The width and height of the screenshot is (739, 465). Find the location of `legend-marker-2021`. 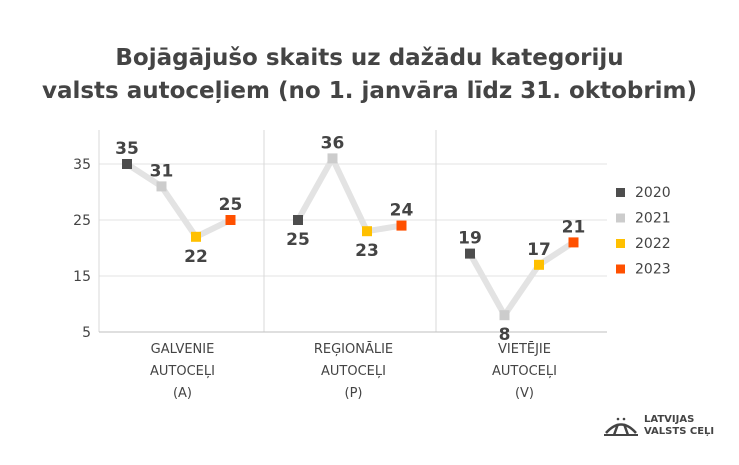

legend-marker-2021 is located at coordinates (620, 218).